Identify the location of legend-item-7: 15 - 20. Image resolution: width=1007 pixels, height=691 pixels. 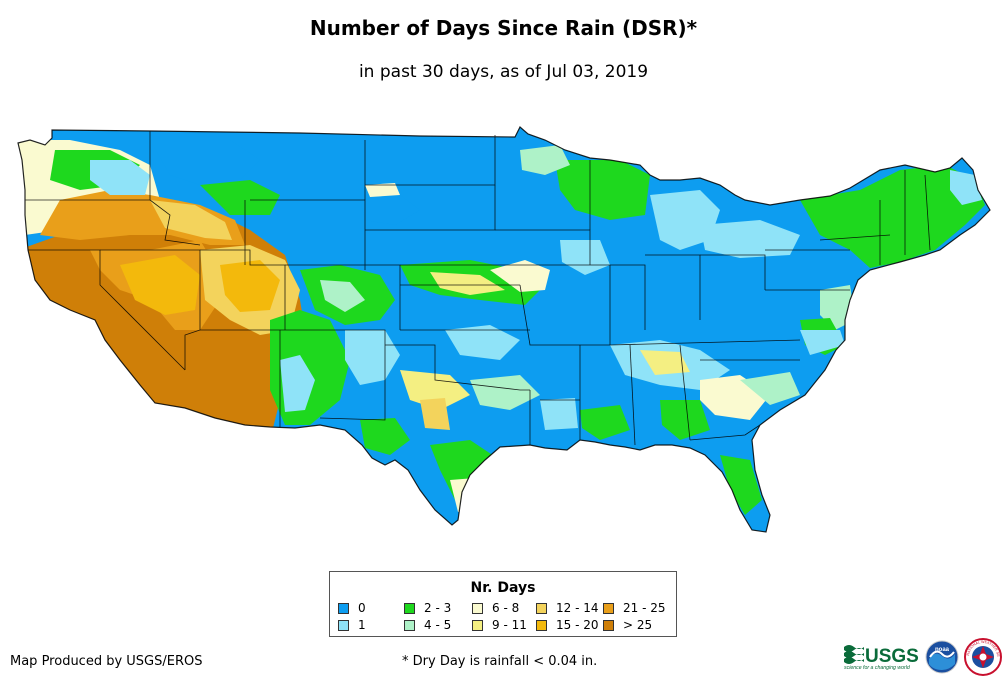
(567, 625).